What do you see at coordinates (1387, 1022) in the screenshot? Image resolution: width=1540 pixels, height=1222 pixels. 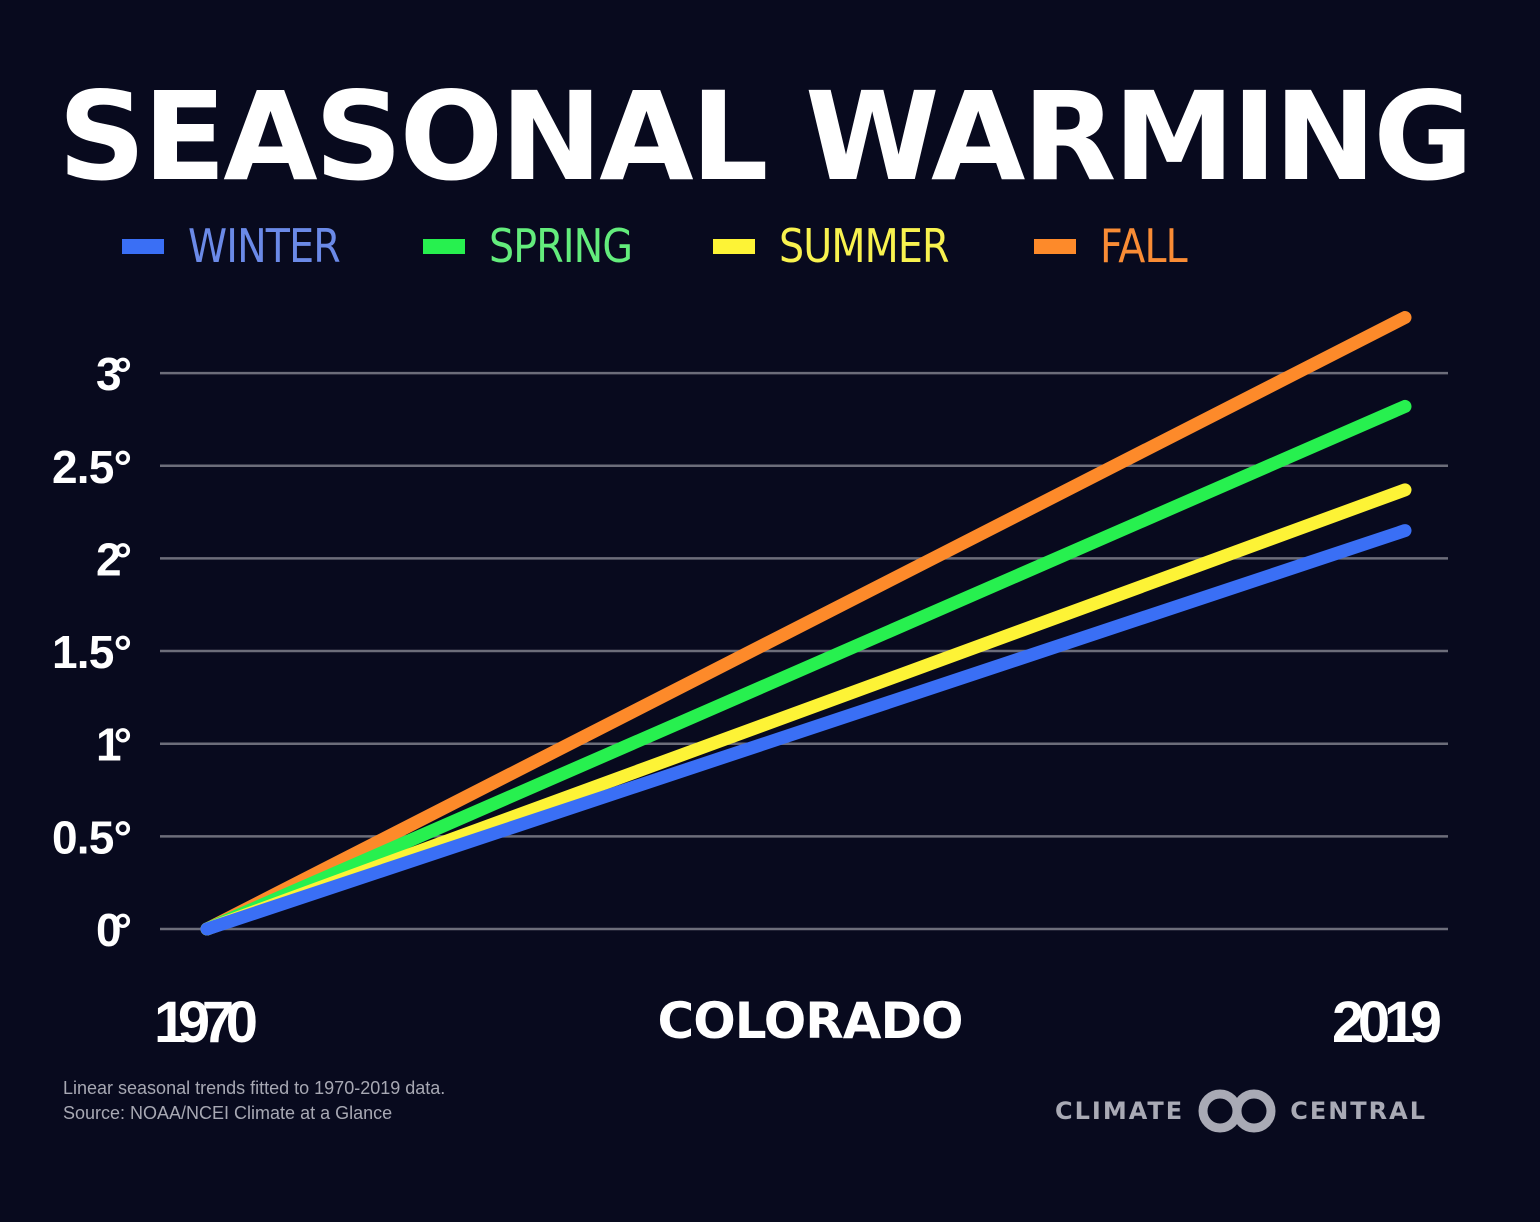 I see `x-tick-label-2019: 2019` at bounding box center [1387, 1022].